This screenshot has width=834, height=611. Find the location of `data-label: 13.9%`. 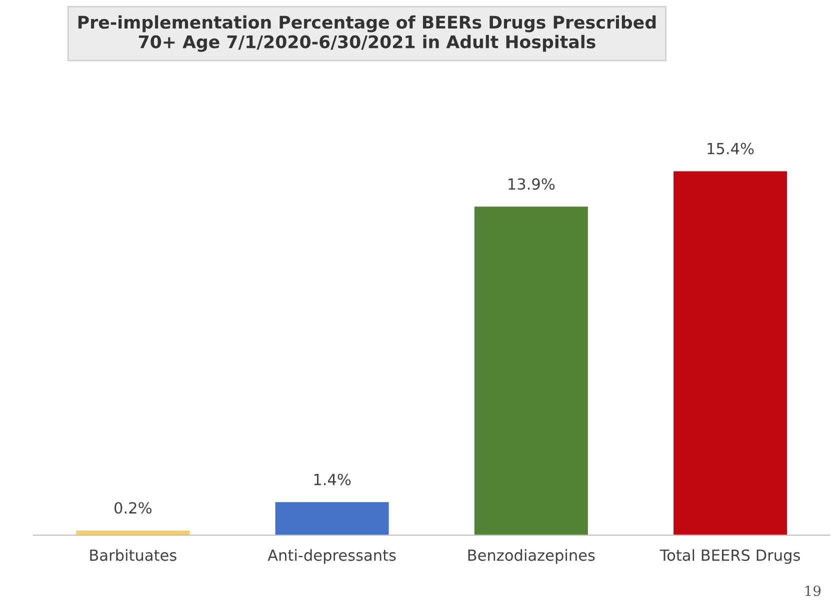

data-label: 13.9% is located at coordinates (531, 184).